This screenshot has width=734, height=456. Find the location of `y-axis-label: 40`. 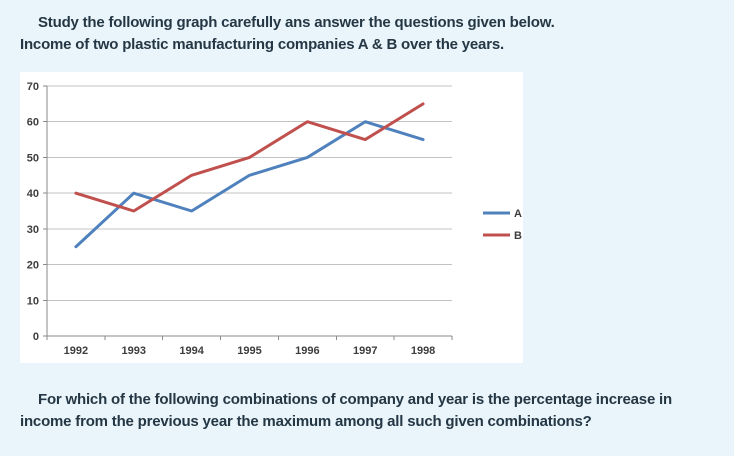

y-axis-label: 40 is located at coordinates (33, 194).